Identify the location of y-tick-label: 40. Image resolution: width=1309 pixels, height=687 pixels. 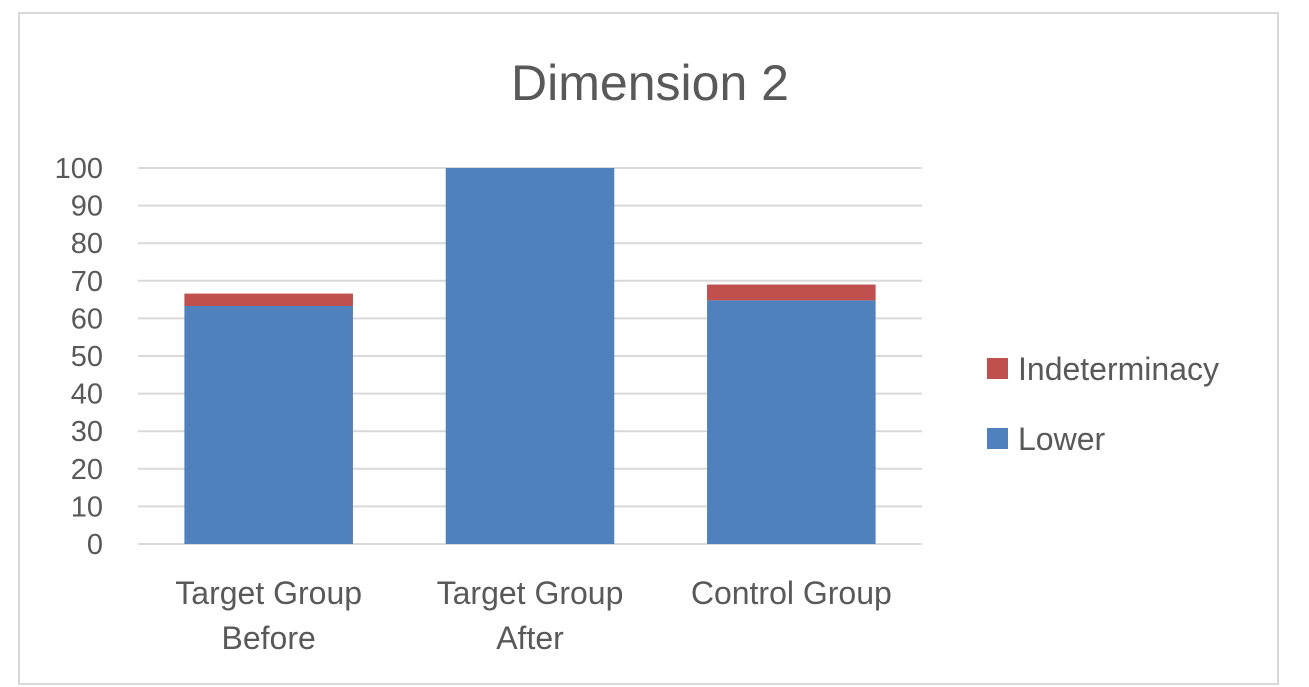
(87, 395).